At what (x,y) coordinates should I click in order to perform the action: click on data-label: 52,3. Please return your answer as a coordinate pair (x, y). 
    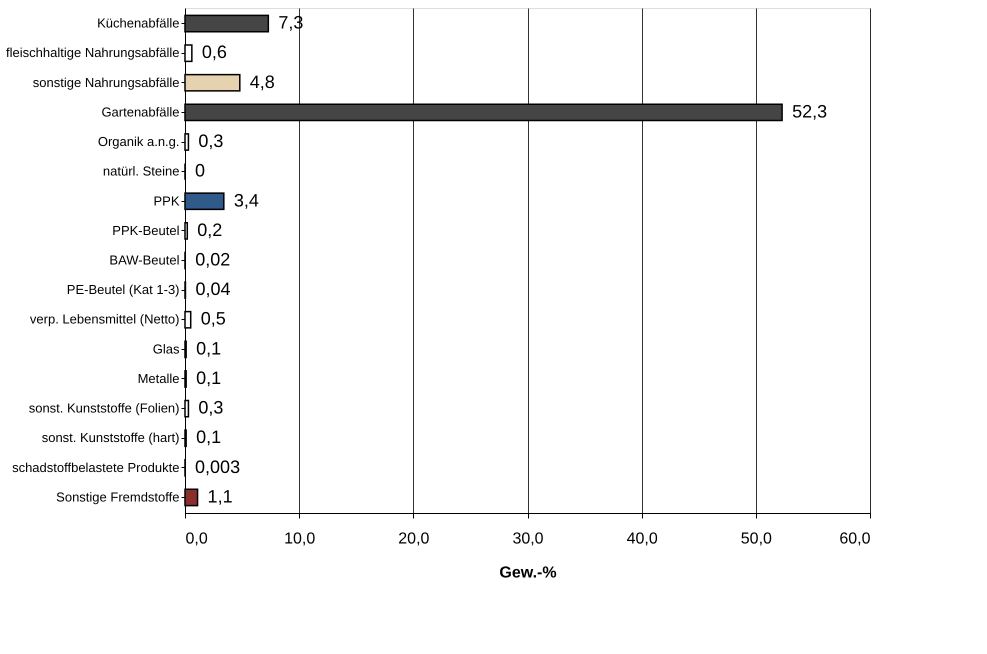
    Looking at the image, I should click on (810, 111).